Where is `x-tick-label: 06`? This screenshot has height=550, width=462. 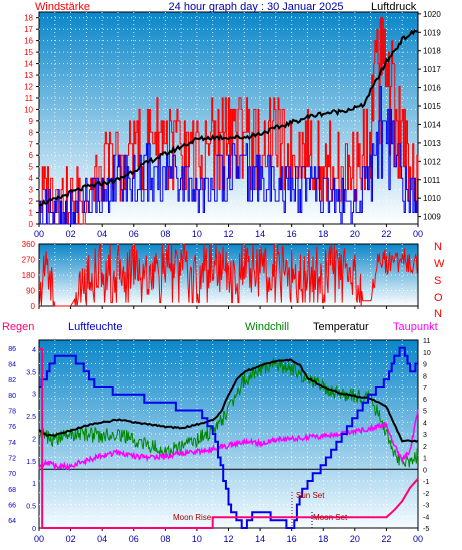 x-tick-label: 06 is located at coordinates (134, 234).